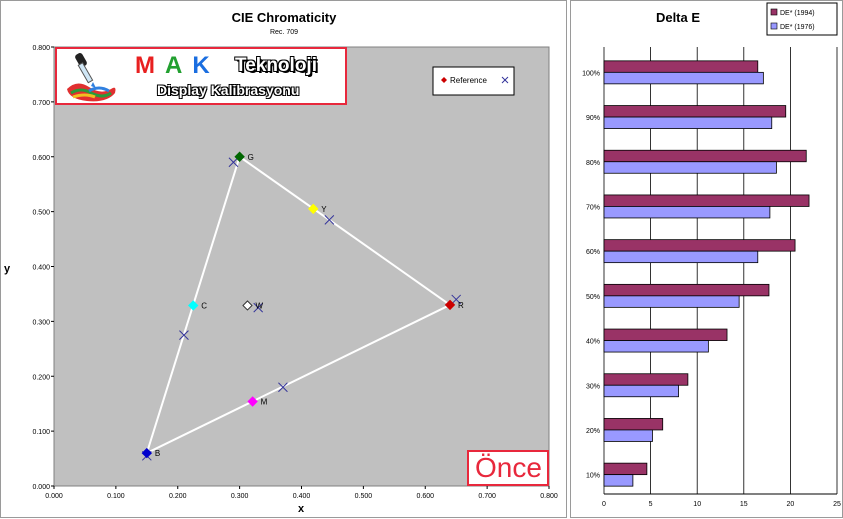 This screenshot has height=519, width=843. I want to click on legend-entry: DE* (1976), so click(797, 27).